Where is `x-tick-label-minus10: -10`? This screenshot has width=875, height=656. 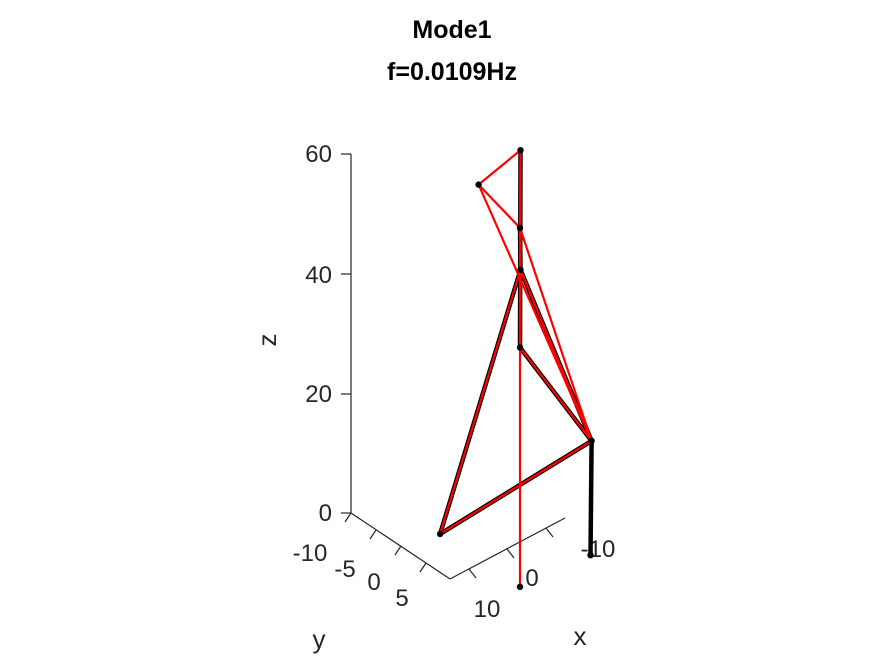 x-tick-label-minus10: -10 is located at coordinates (598, 549).